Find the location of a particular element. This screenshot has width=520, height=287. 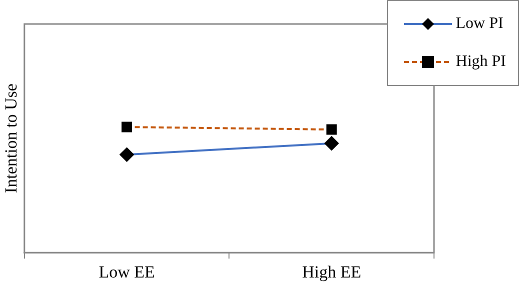

y-axis-title: Intention to Use is located at coordinates (11, 139).